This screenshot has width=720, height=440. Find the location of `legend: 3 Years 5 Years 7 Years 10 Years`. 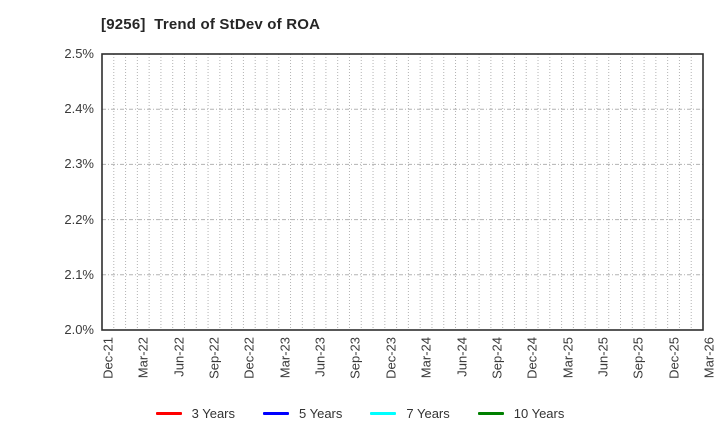

legend: 3 Years 5 Years 7 Years 10 Years is located at coordinates (360, 413).